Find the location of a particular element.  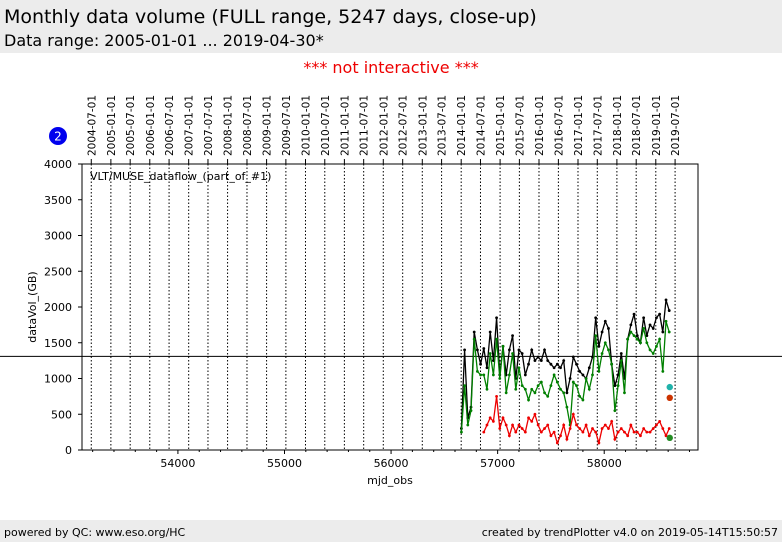

top-axis-date-label: 2016-07-01 is located at coordinates (559, 125).